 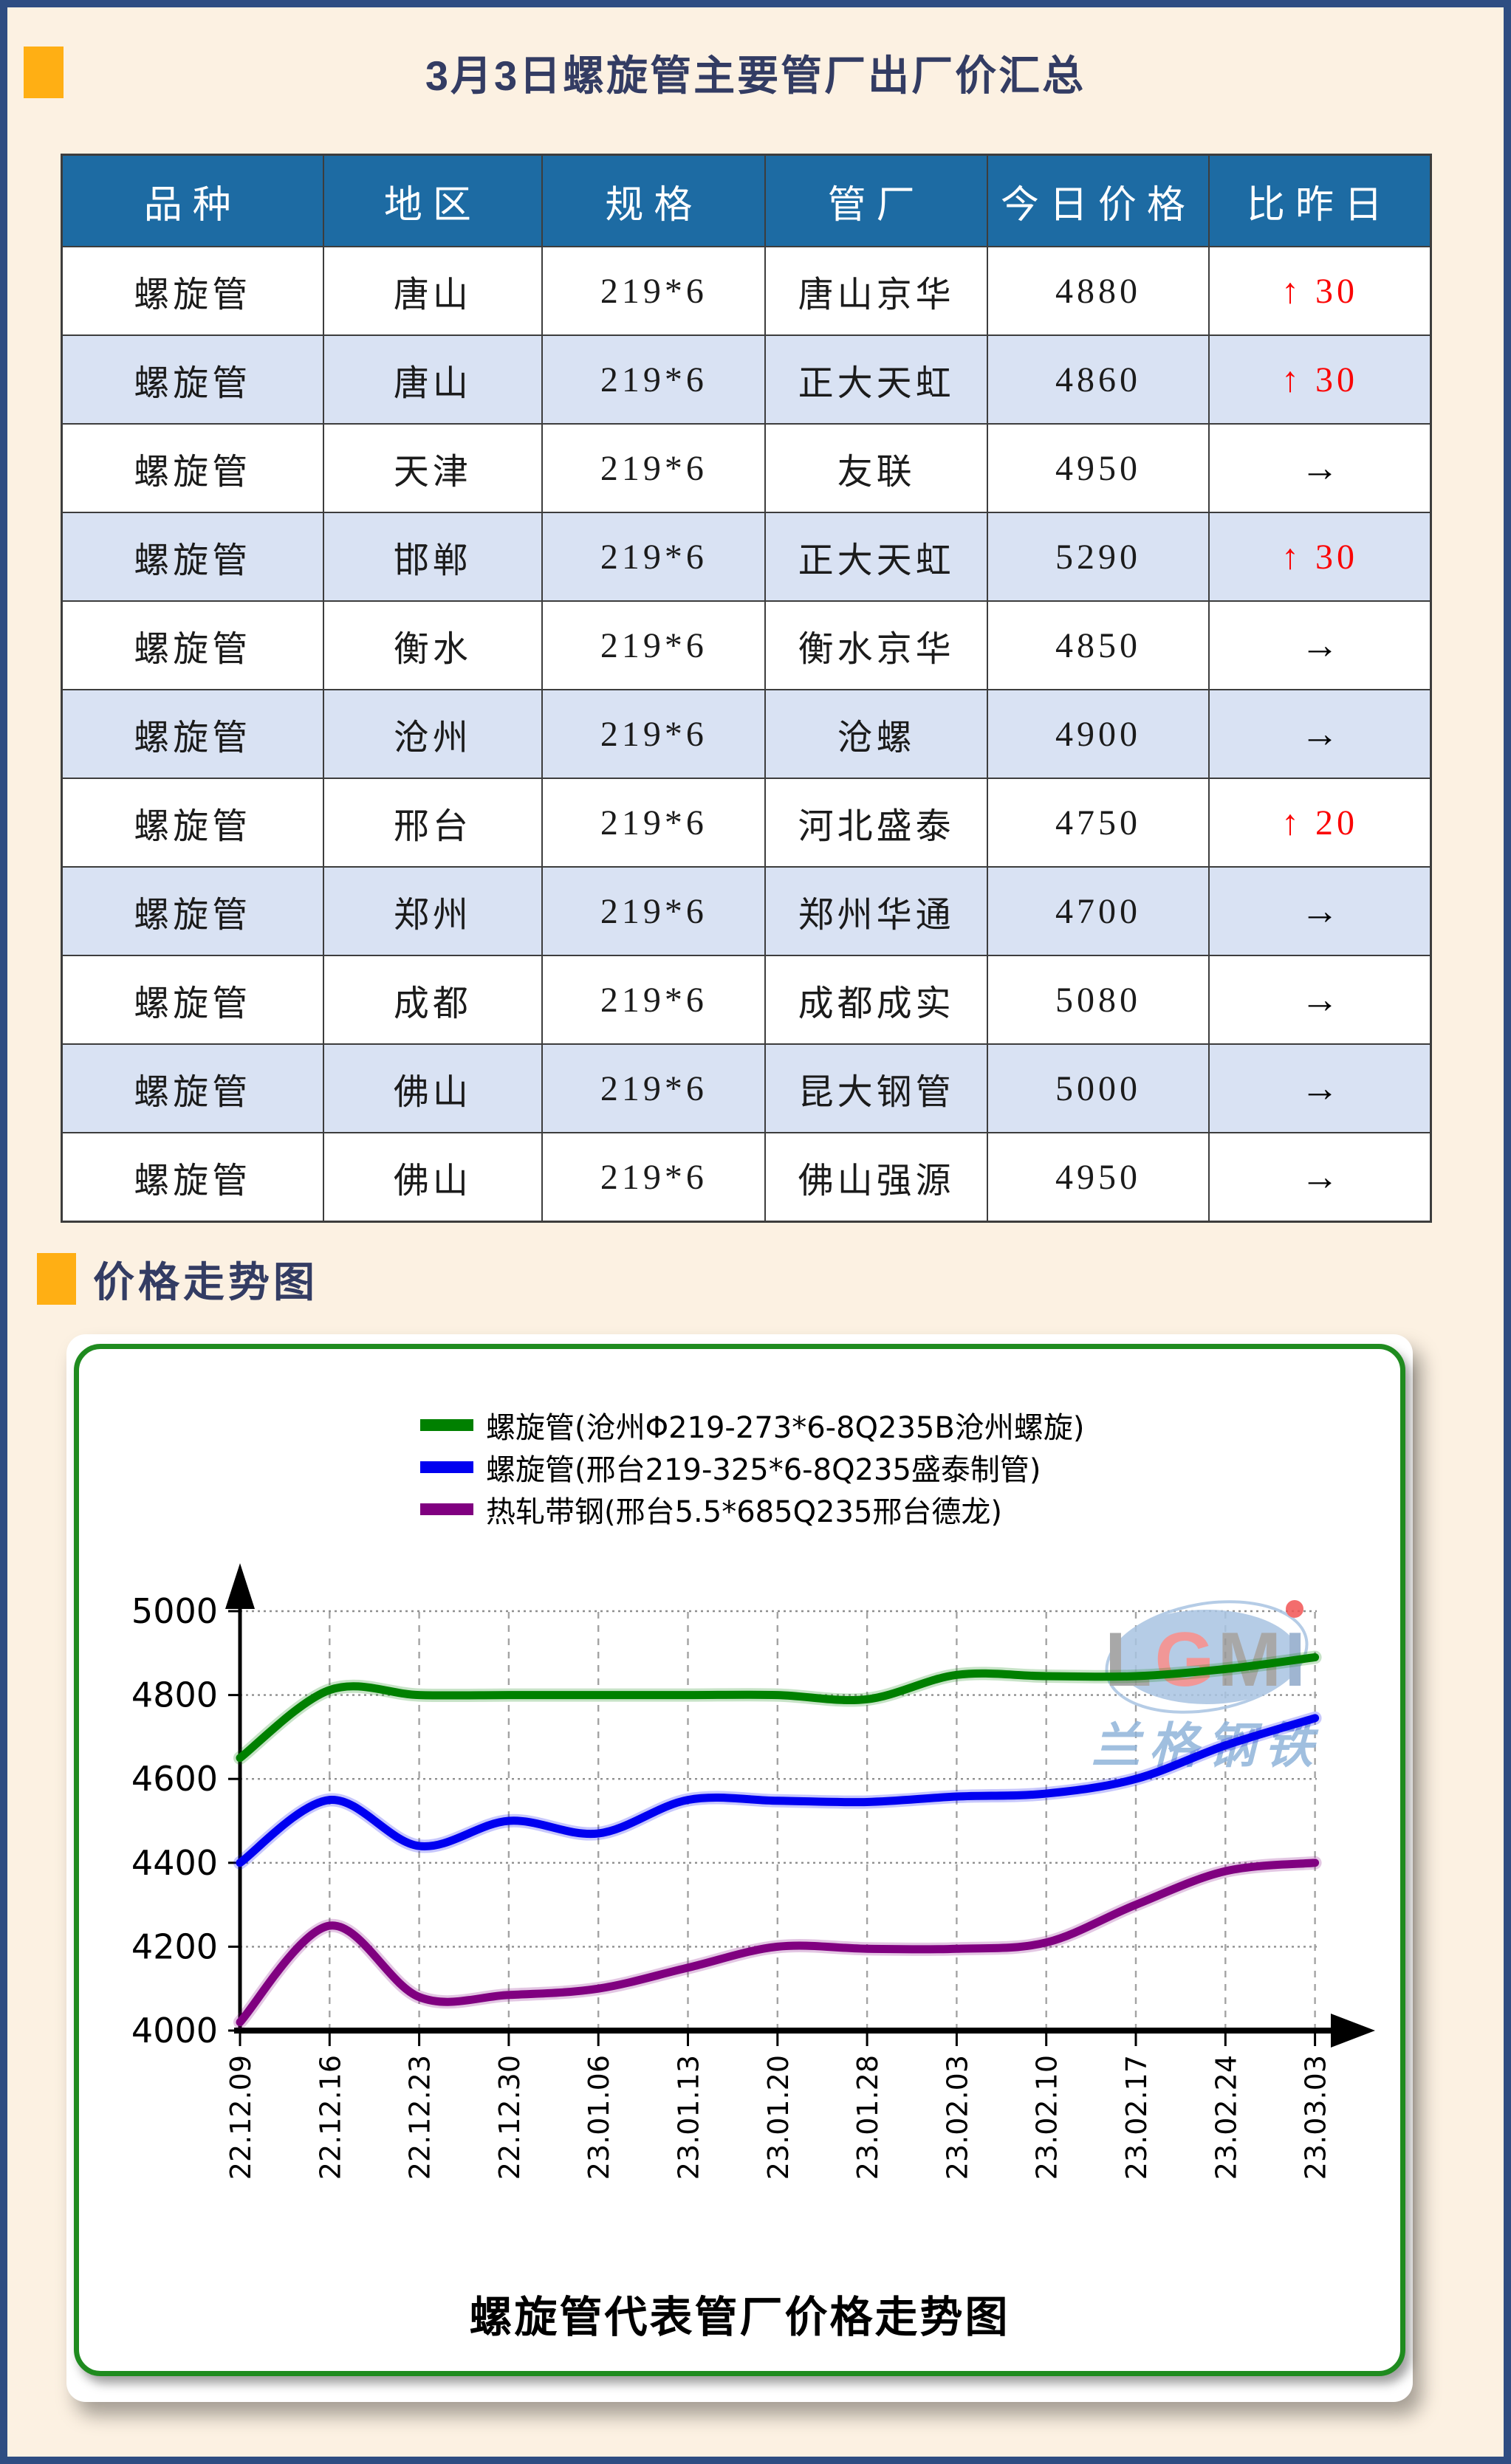 What do you see at coordinates (876, 1000) in the screenshot?
I see `cell-mill: 成都成实` at bounding box center [876, 1000].